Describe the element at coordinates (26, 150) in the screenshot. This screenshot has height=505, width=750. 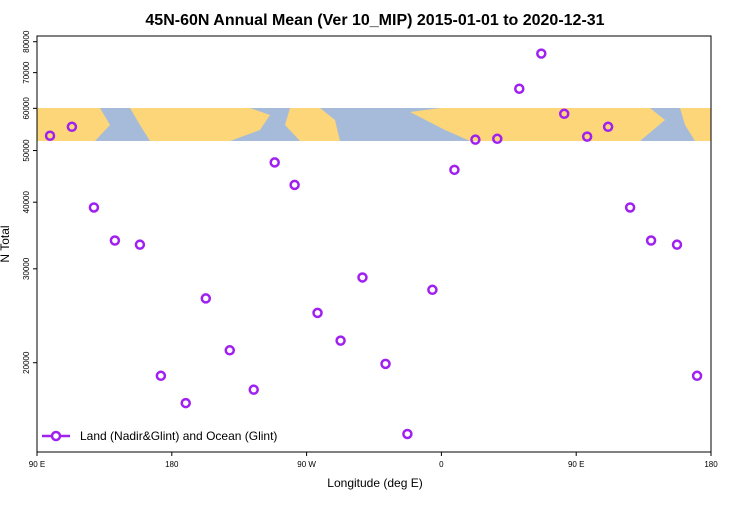
I see `y-tick-label: 50000` at that location.